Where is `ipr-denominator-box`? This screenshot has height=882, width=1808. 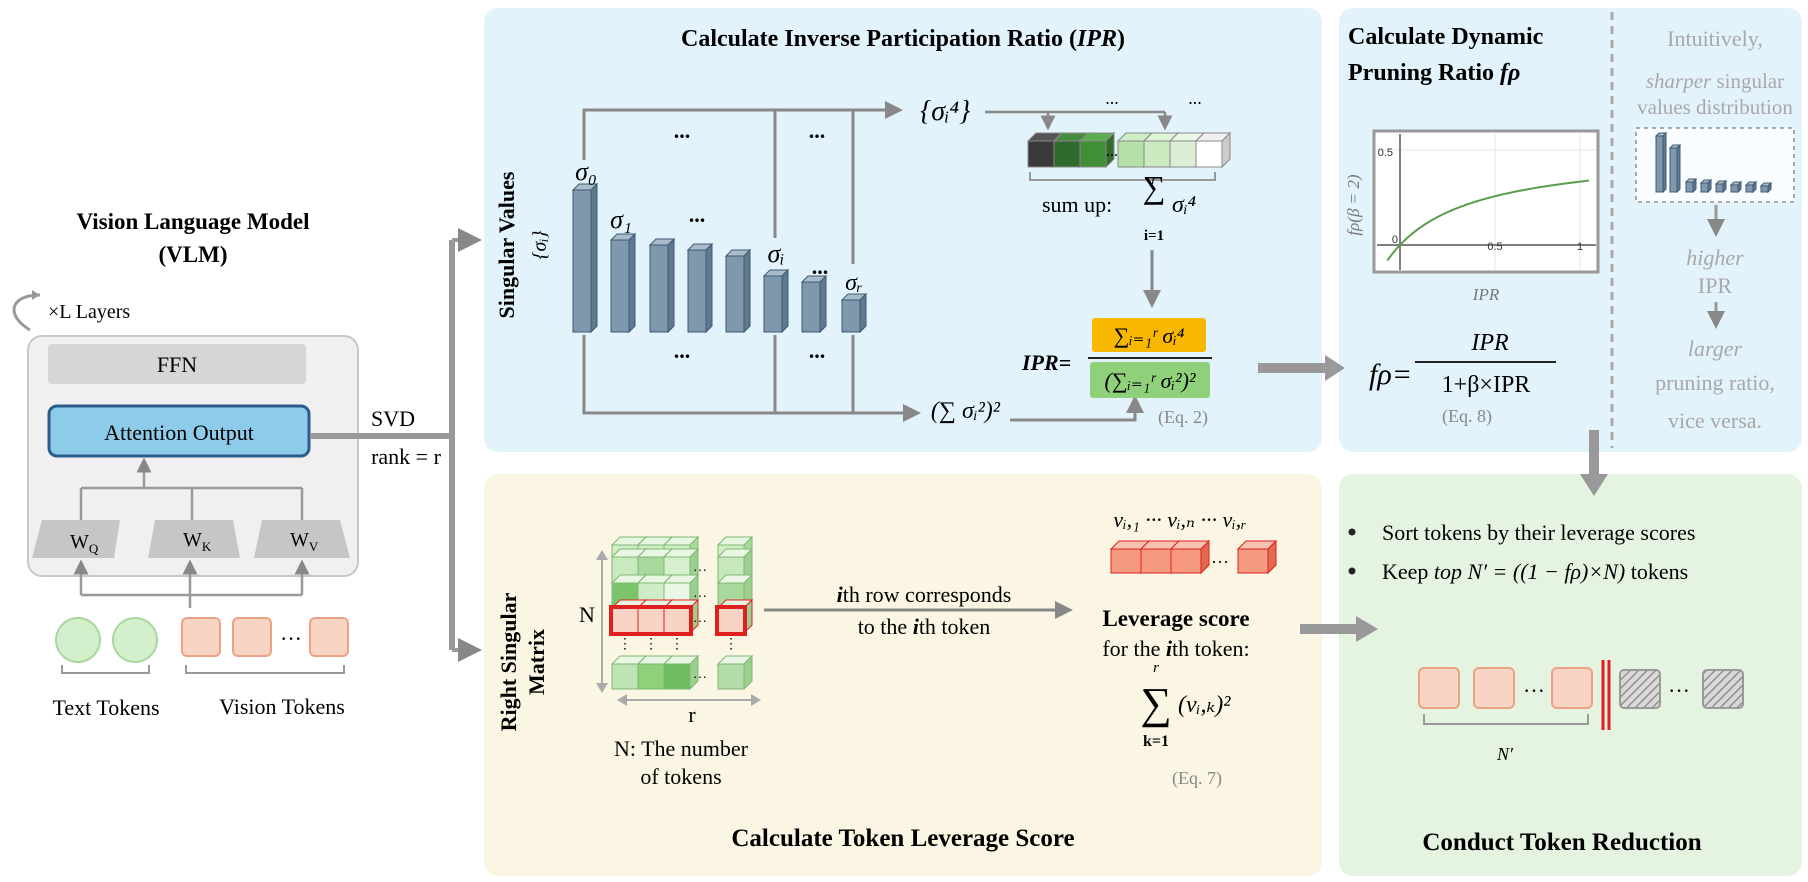 ipr-denominator-box is located at coordinates (1150, 380).